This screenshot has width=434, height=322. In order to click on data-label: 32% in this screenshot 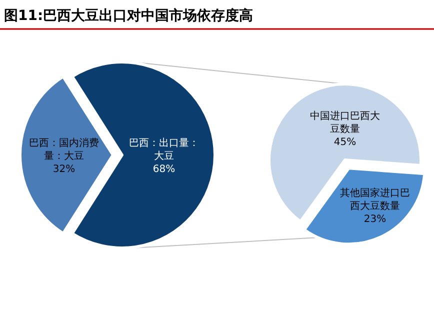, I will do `click(64, 169)`.